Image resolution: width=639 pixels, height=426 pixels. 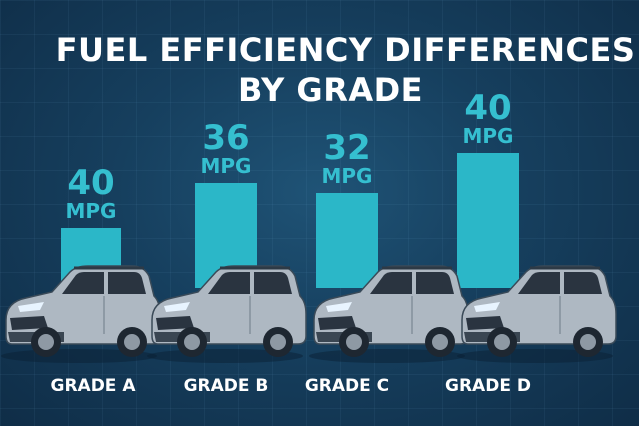 I want to click on category-label: GRADE C, so click(x=347, y=386).